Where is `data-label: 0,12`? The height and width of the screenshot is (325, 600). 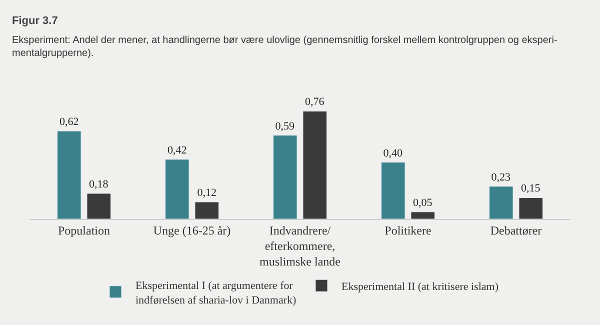 data-label: 0,12 is located at coordinates (206, 192).